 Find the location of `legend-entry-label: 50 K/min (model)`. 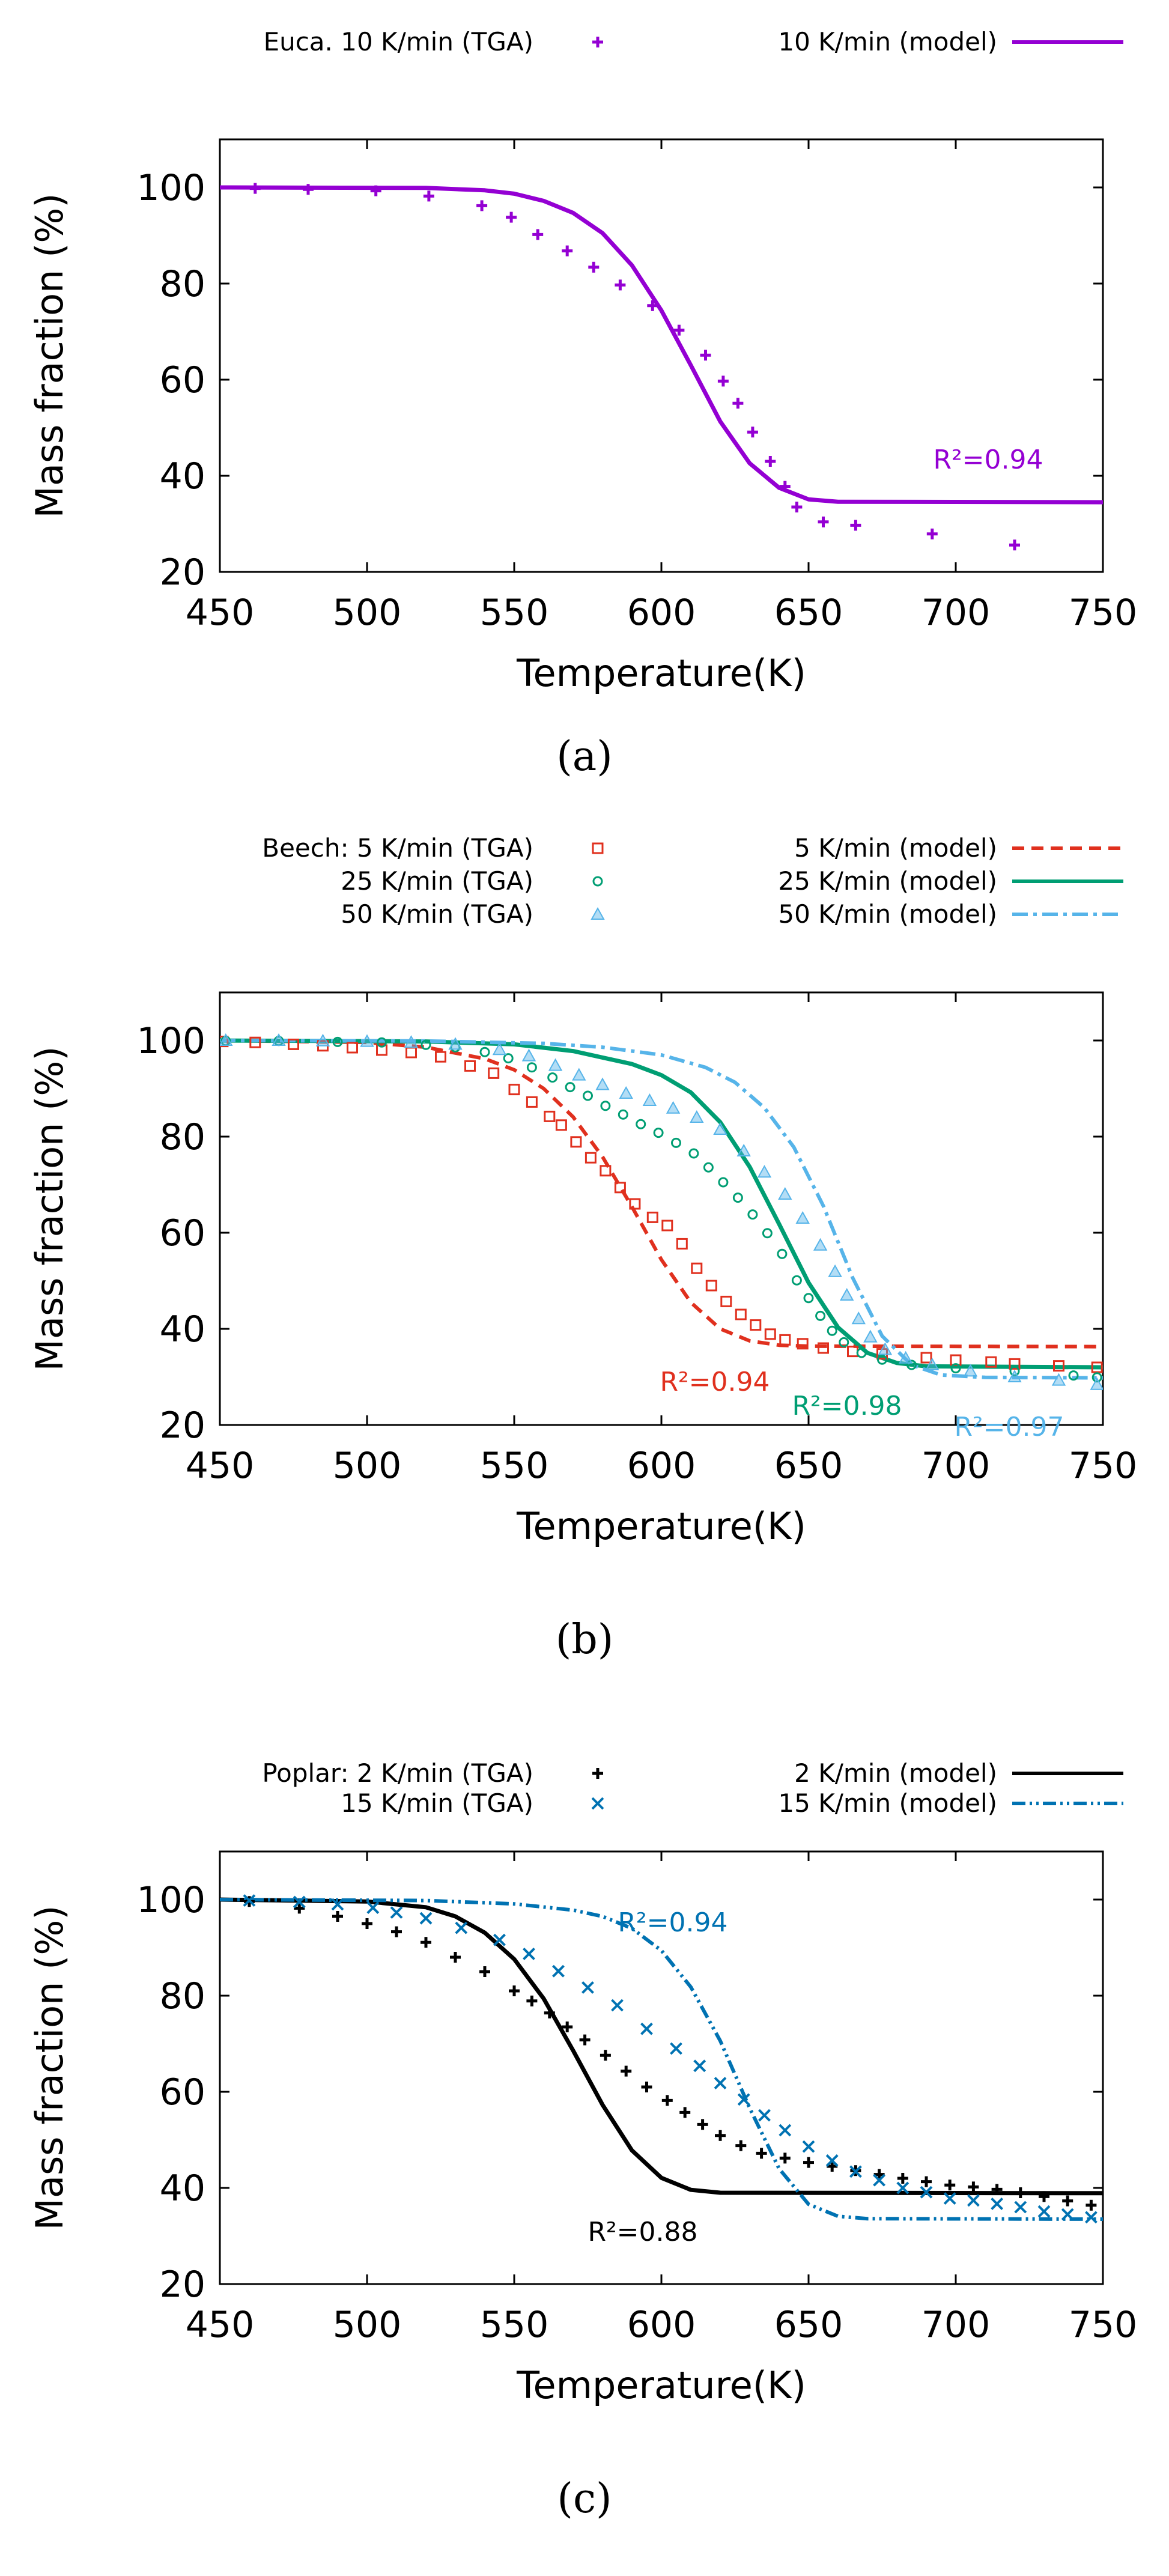

legend-entry-label: 50 K/min (model) is located at coordinates (888, 914).